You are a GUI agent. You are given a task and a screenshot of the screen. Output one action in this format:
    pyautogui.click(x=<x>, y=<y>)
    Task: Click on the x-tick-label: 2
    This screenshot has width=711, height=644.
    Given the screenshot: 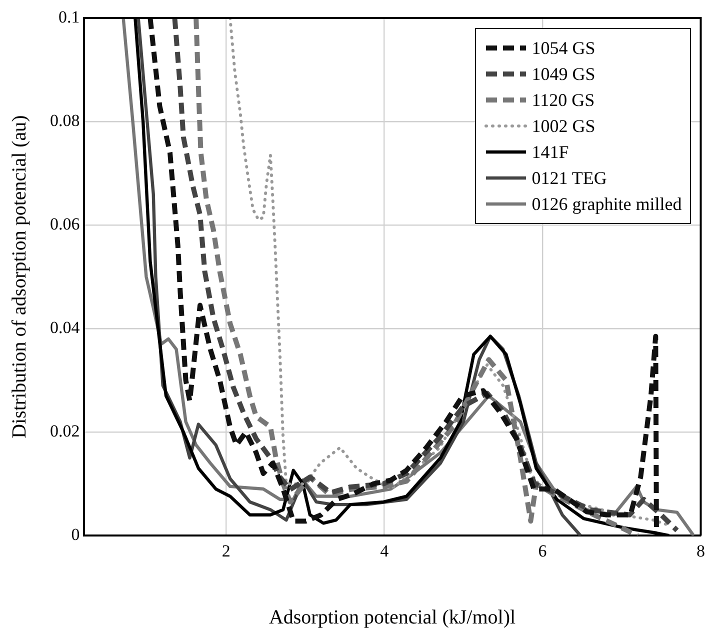 What is the action you would take?
    pyautogui.click(x=226, y=550)
    